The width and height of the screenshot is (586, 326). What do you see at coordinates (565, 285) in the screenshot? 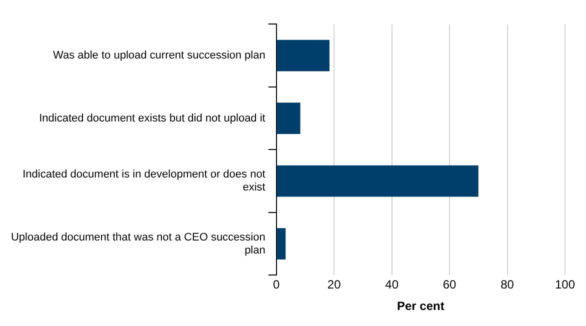
I see `x-tick-label: 100` at bounding box center [565, 285].